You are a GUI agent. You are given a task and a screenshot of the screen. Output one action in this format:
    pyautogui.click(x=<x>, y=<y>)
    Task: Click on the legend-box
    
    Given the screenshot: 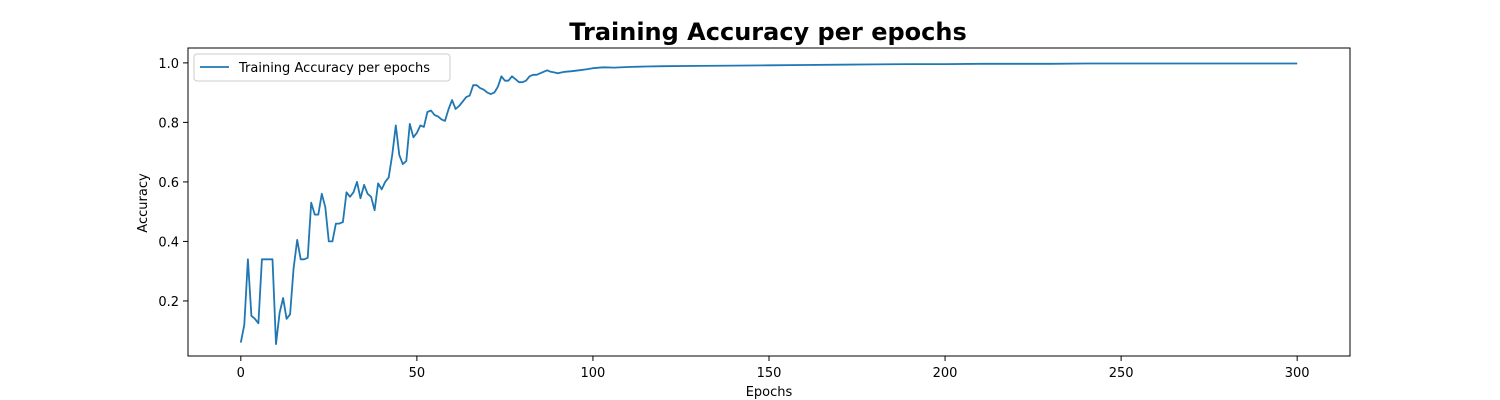 What is the action you would take?
    pyautogui.click(x=322, y=67)
    